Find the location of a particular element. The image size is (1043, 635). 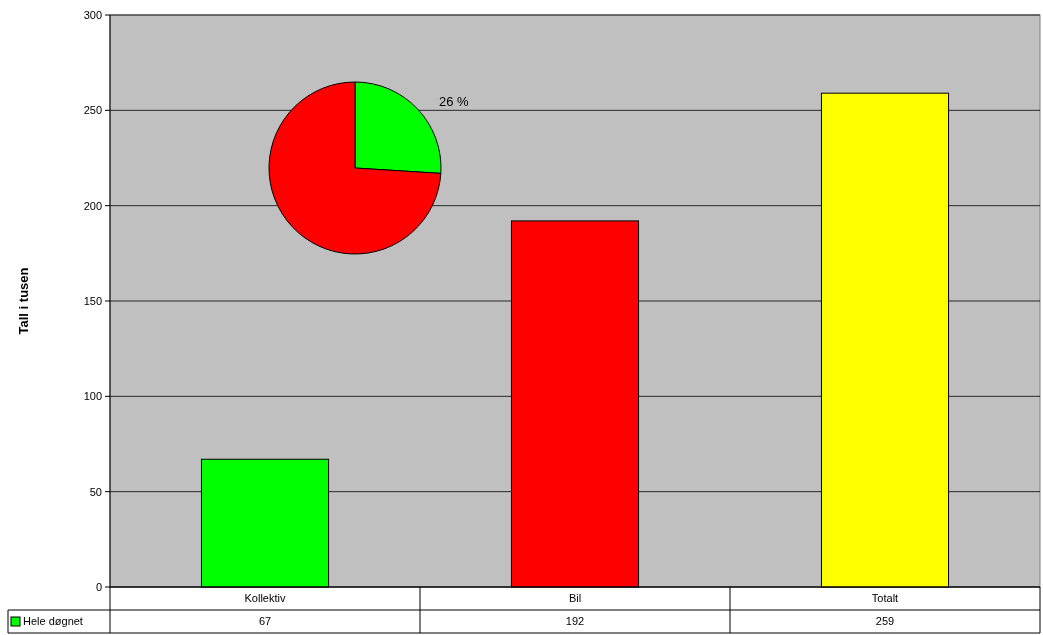

x-tick-label: Totalt is located at coordinates (885, 598).